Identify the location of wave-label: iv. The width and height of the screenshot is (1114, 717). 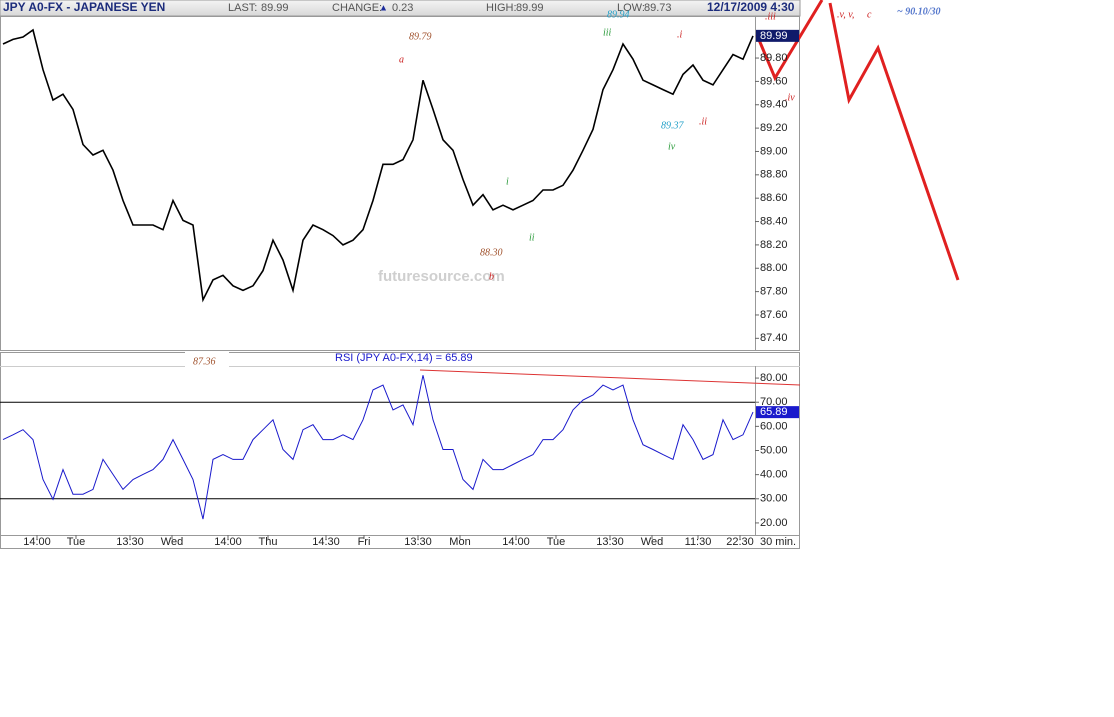
(672, 146).